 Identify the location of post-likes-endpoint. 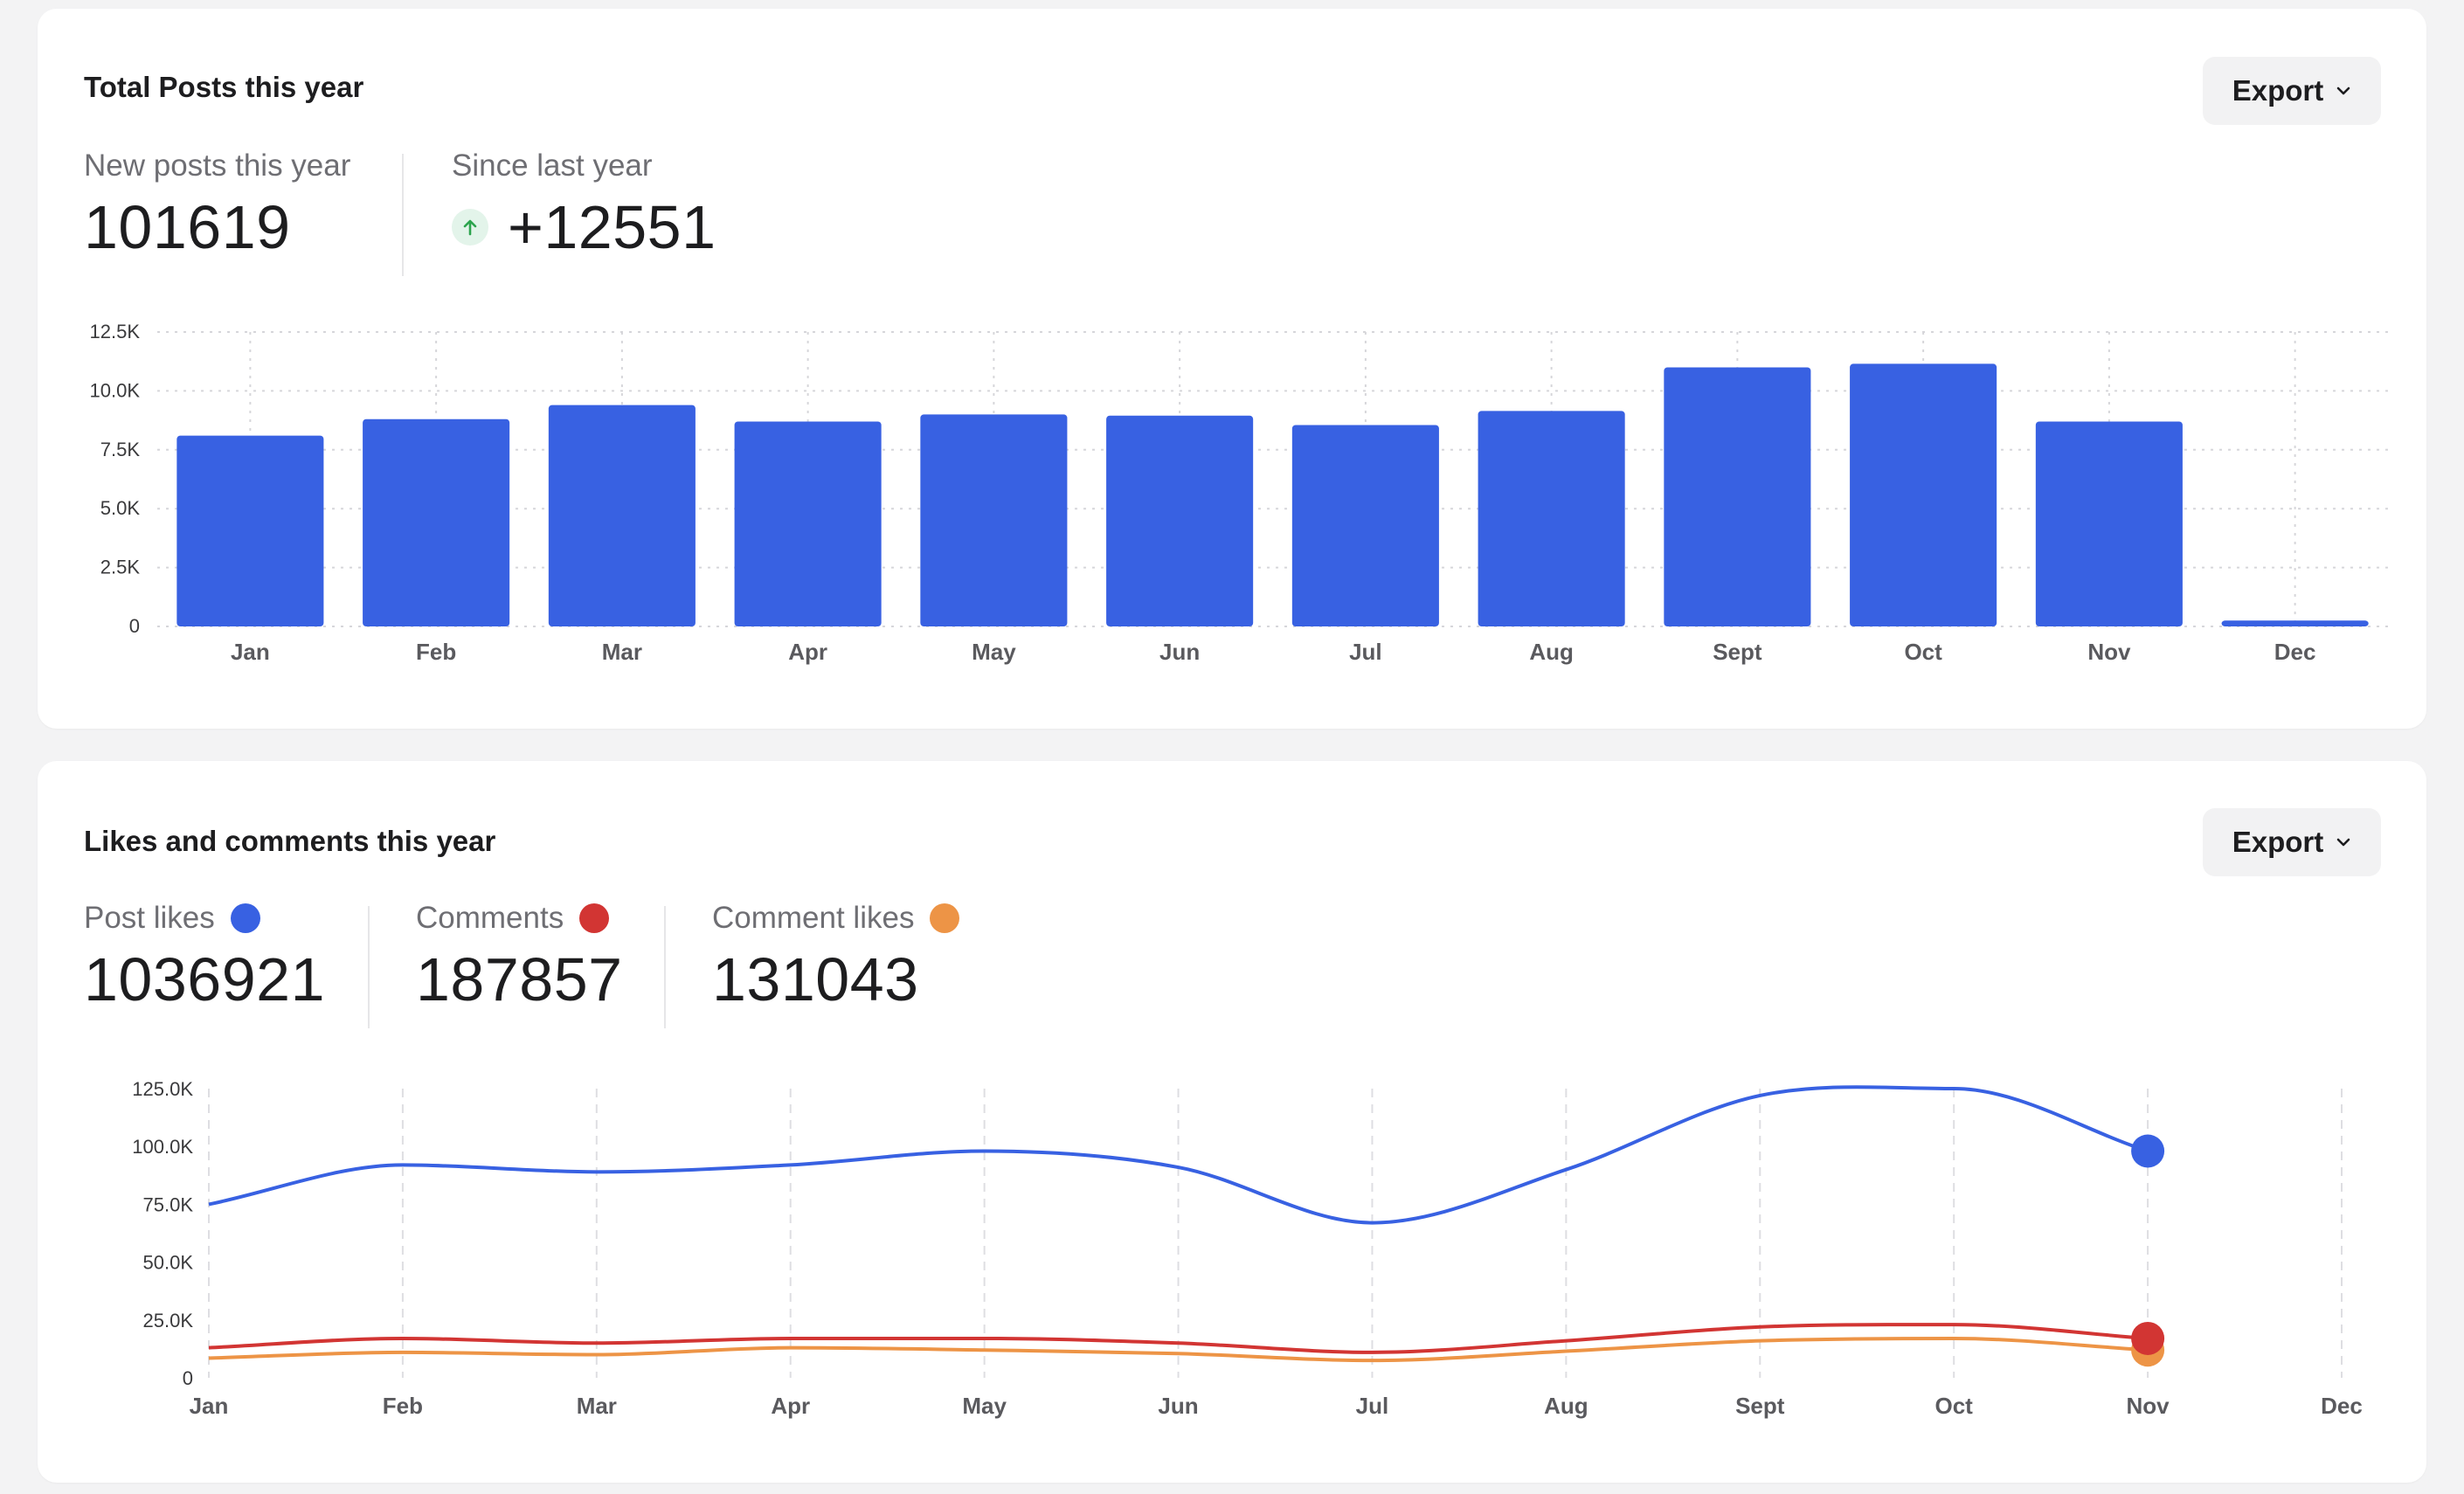
(2148, 1151).